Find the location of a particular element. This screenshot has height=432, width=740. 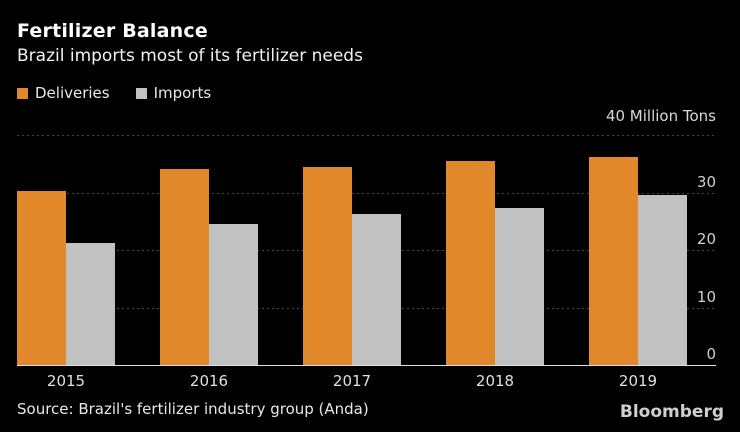

bar-deliveries-2015 is located at coordinates (41, 278).